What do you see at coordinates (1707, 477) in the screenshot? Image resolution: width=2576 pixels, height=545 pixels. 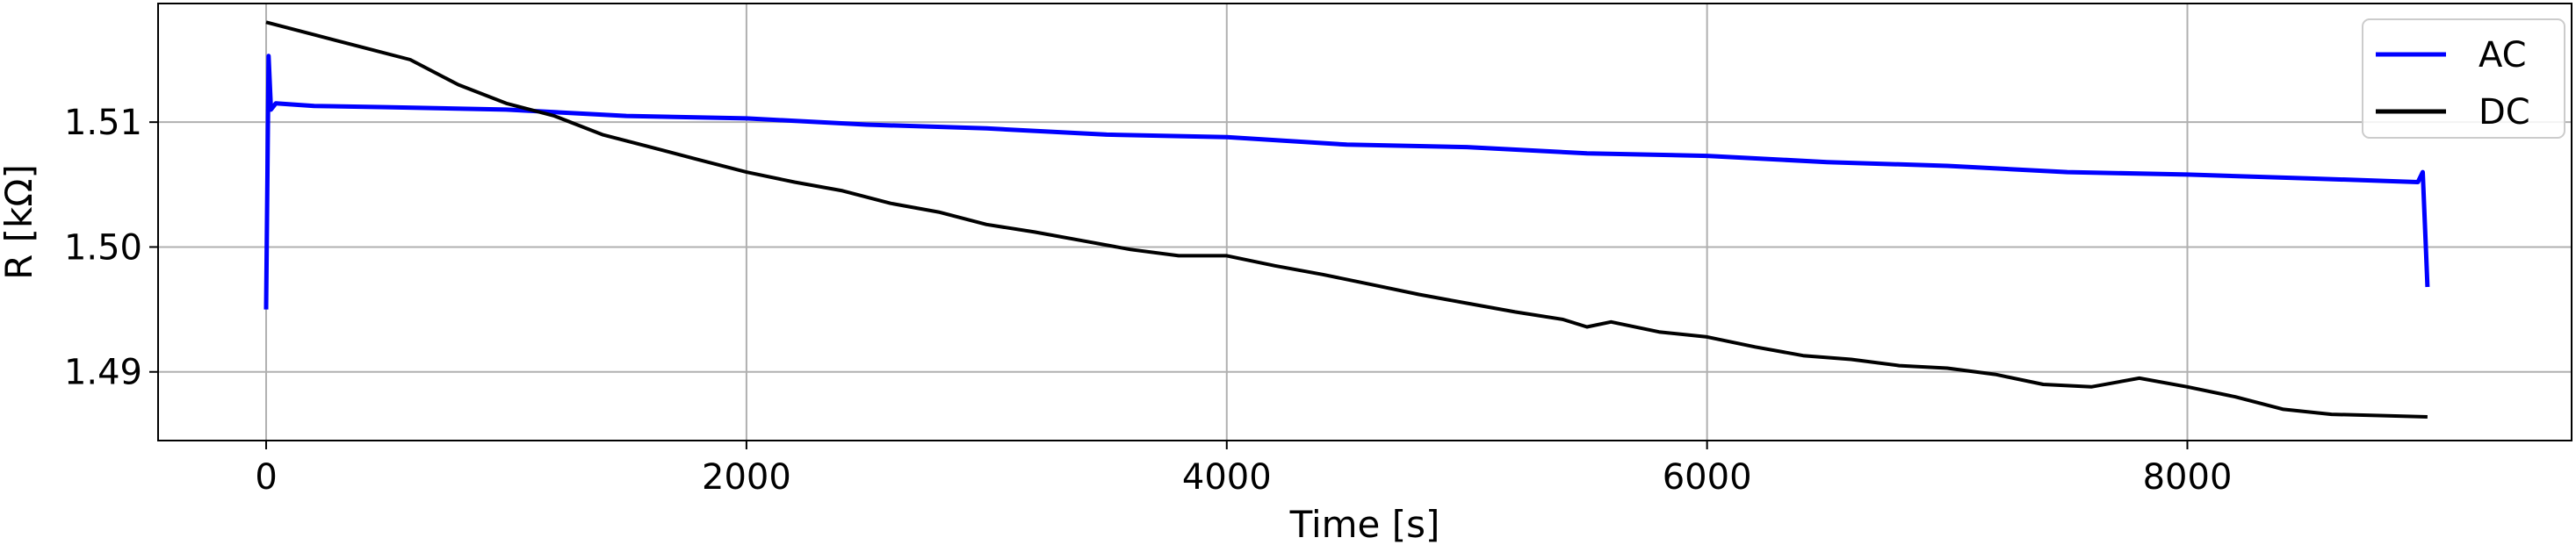 I see `x-tick-label: 6000` at bounding box center [1707, 477].